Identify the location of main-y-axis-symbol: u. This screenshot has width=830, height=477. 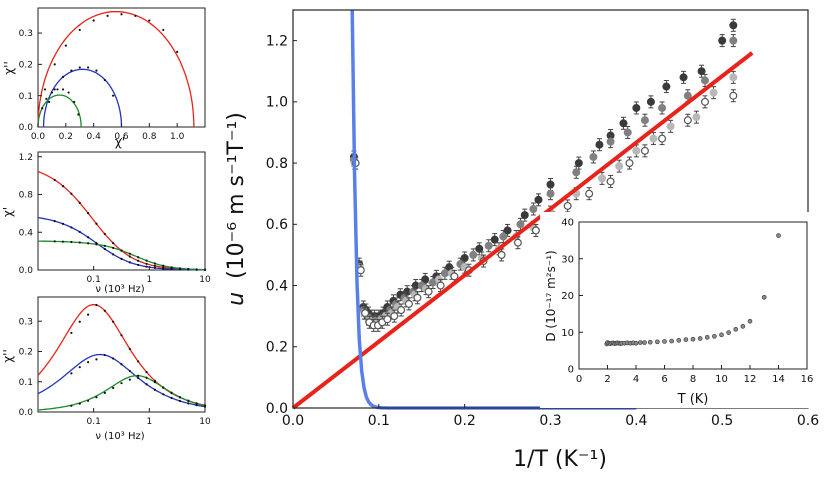
(236, 299).